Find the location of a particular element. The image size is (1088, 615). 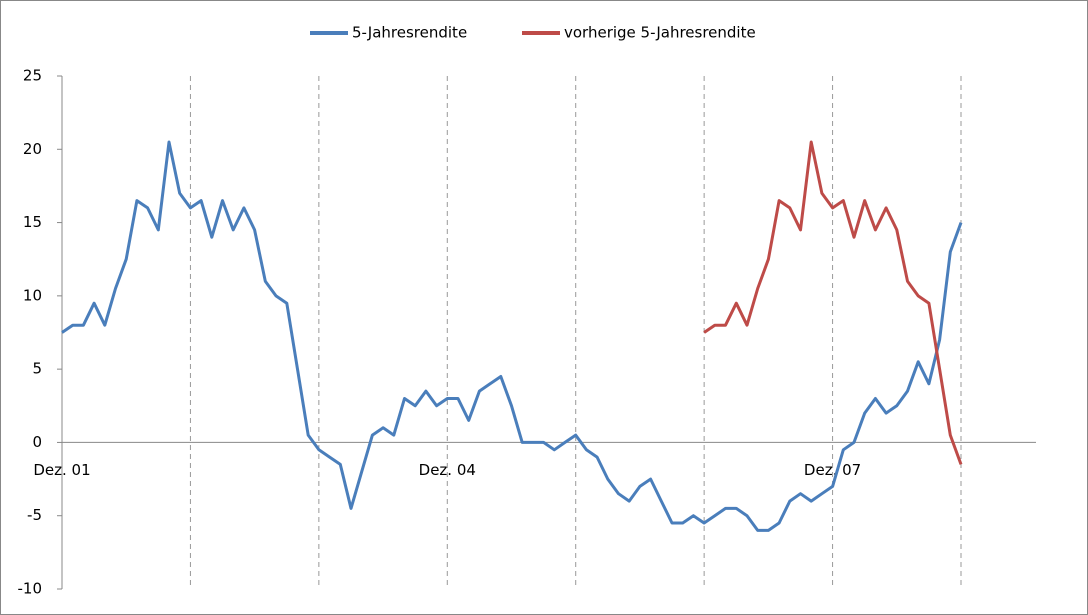

y-tick-label: 10 is located at coordinates (32, 295).